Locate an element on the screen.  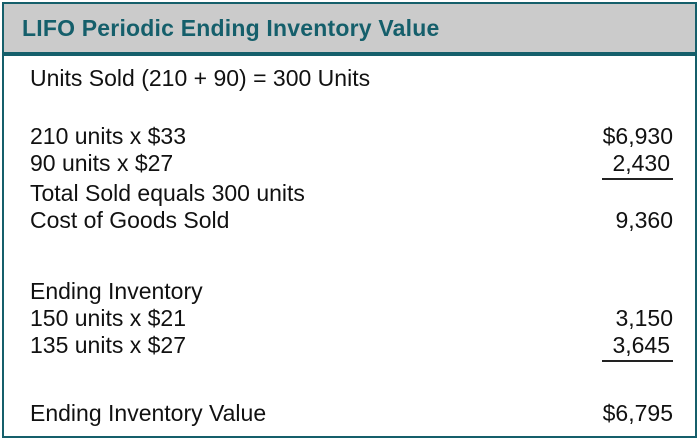
row-label: 210 units x $33 is located at coordinates (108, 136).